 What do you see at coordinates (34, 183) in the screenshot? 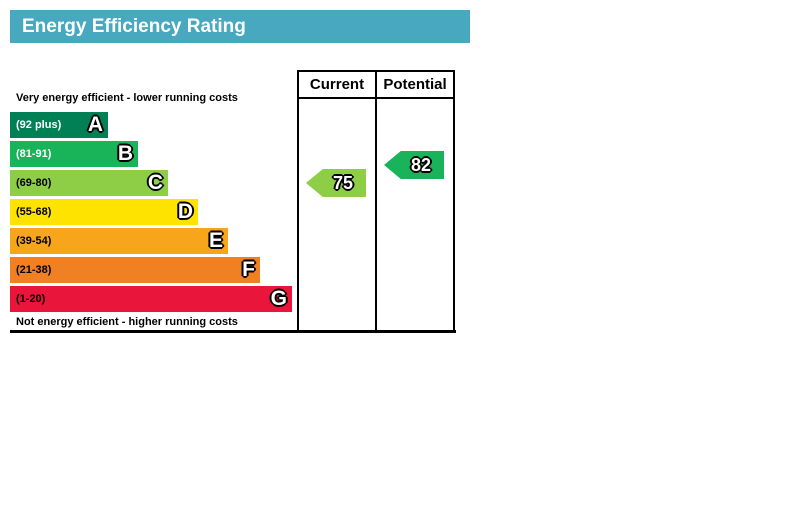
I see `band-range-label: (69-80)` at bounding box center [34, 183].